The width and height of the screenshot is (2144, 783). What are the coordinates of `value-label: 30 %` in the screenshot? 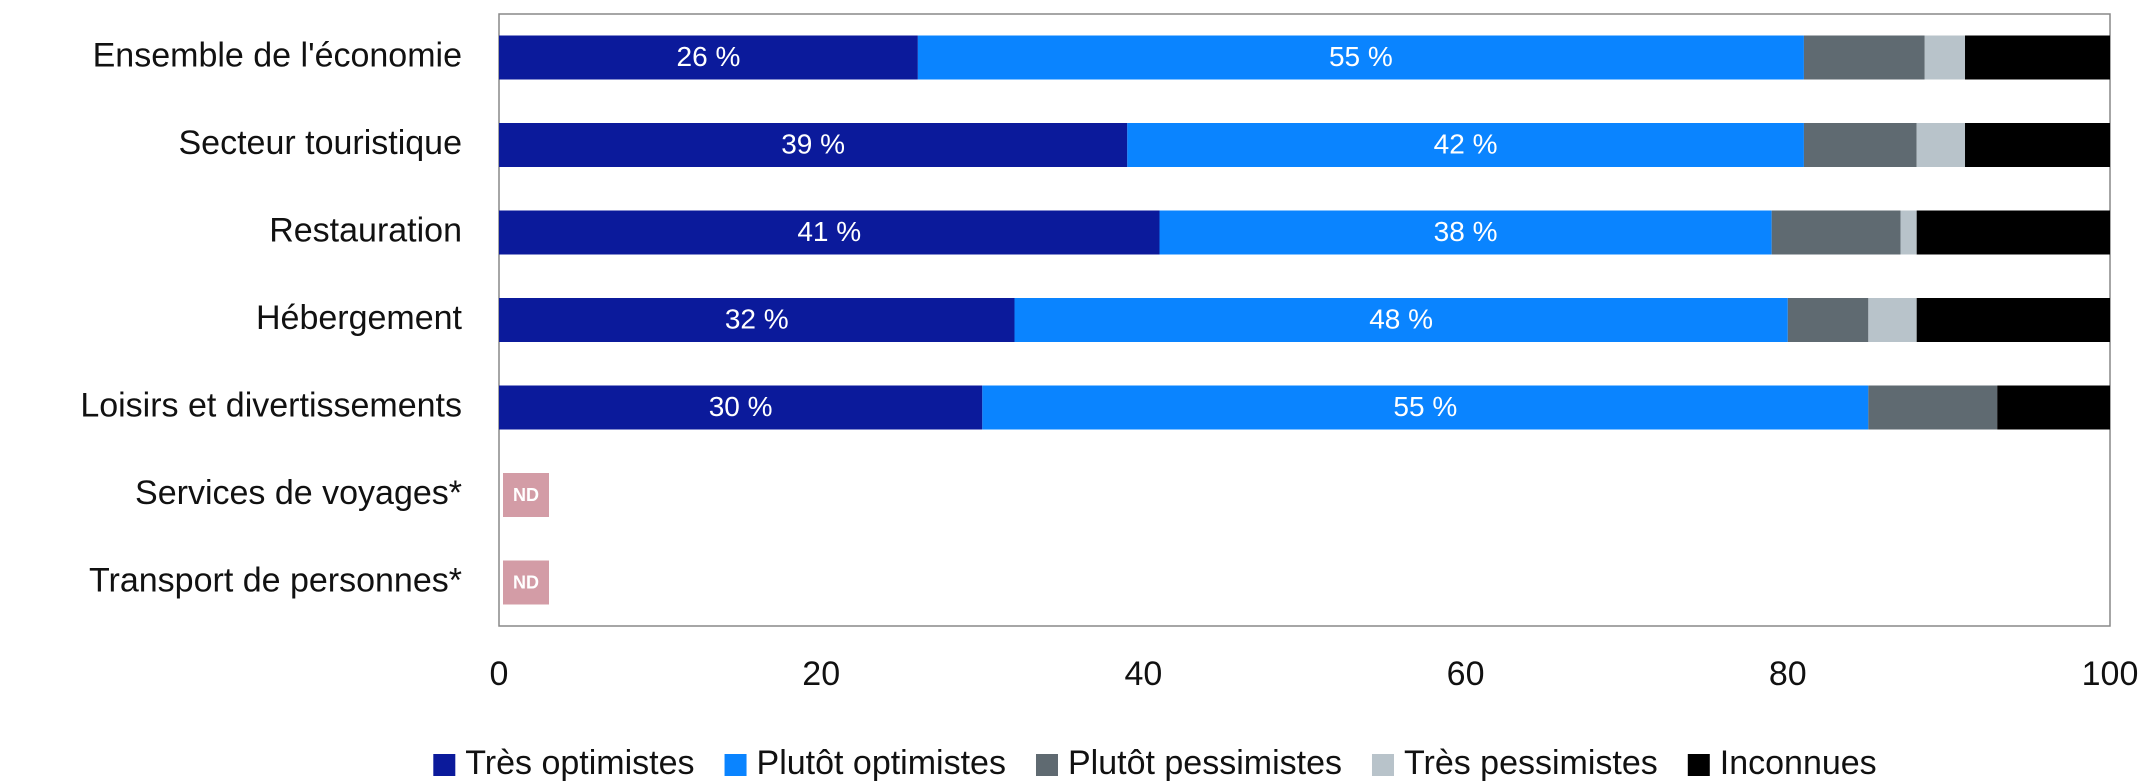 It's located at (741, 406).